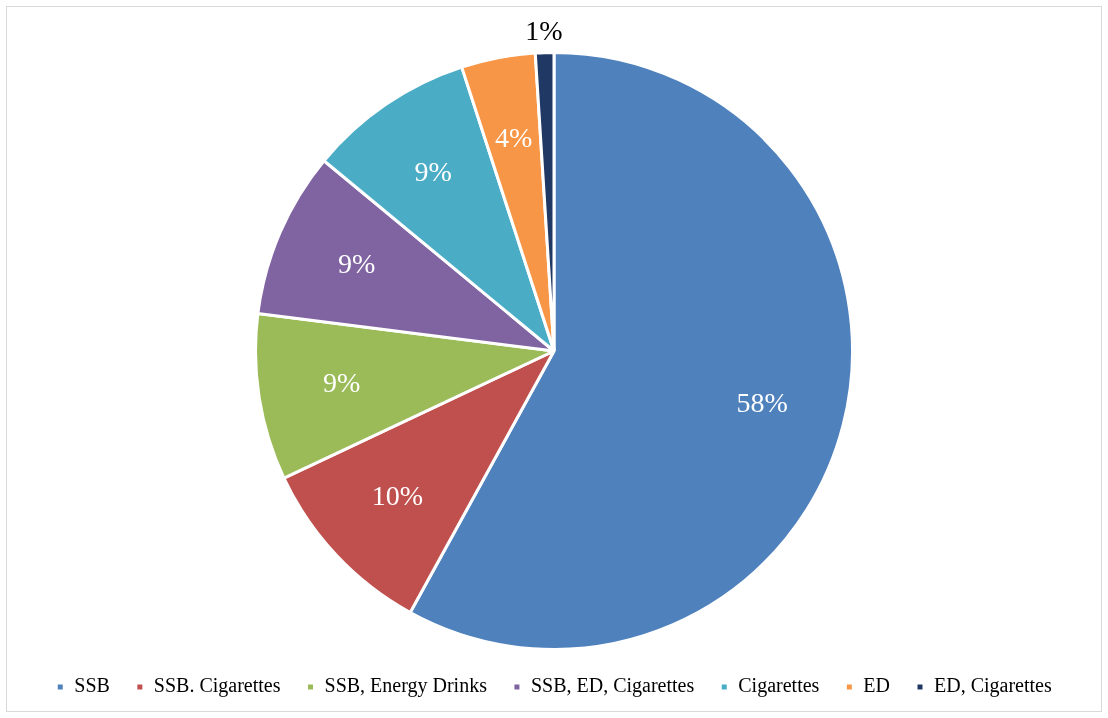 The width and height of the screenshot is (1108, 718). Describe the element at coordinates (877, 685) in the screenshot. I see `legend-label: ED` at that location.